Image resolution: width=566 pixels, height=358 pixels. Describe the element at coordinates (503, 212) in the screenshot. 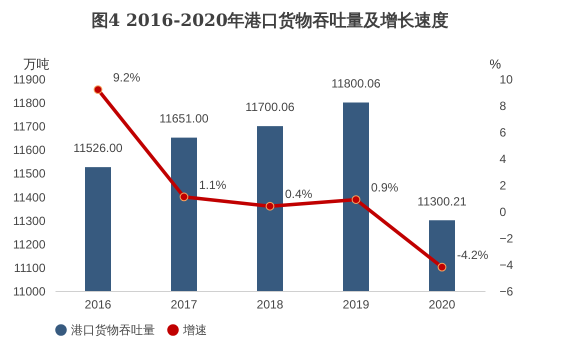

I see `y2-tick-label: 0` at that location.